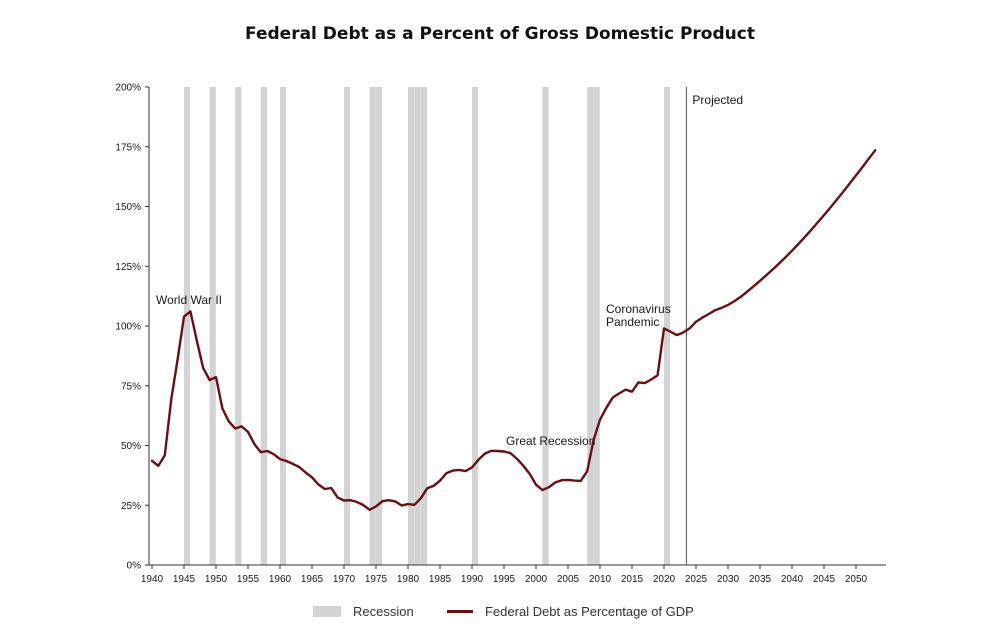 Image resolution: width=1000 pixels, height=644 pixels. I want to click on y-tick-label: 200%, so click(128, 88).